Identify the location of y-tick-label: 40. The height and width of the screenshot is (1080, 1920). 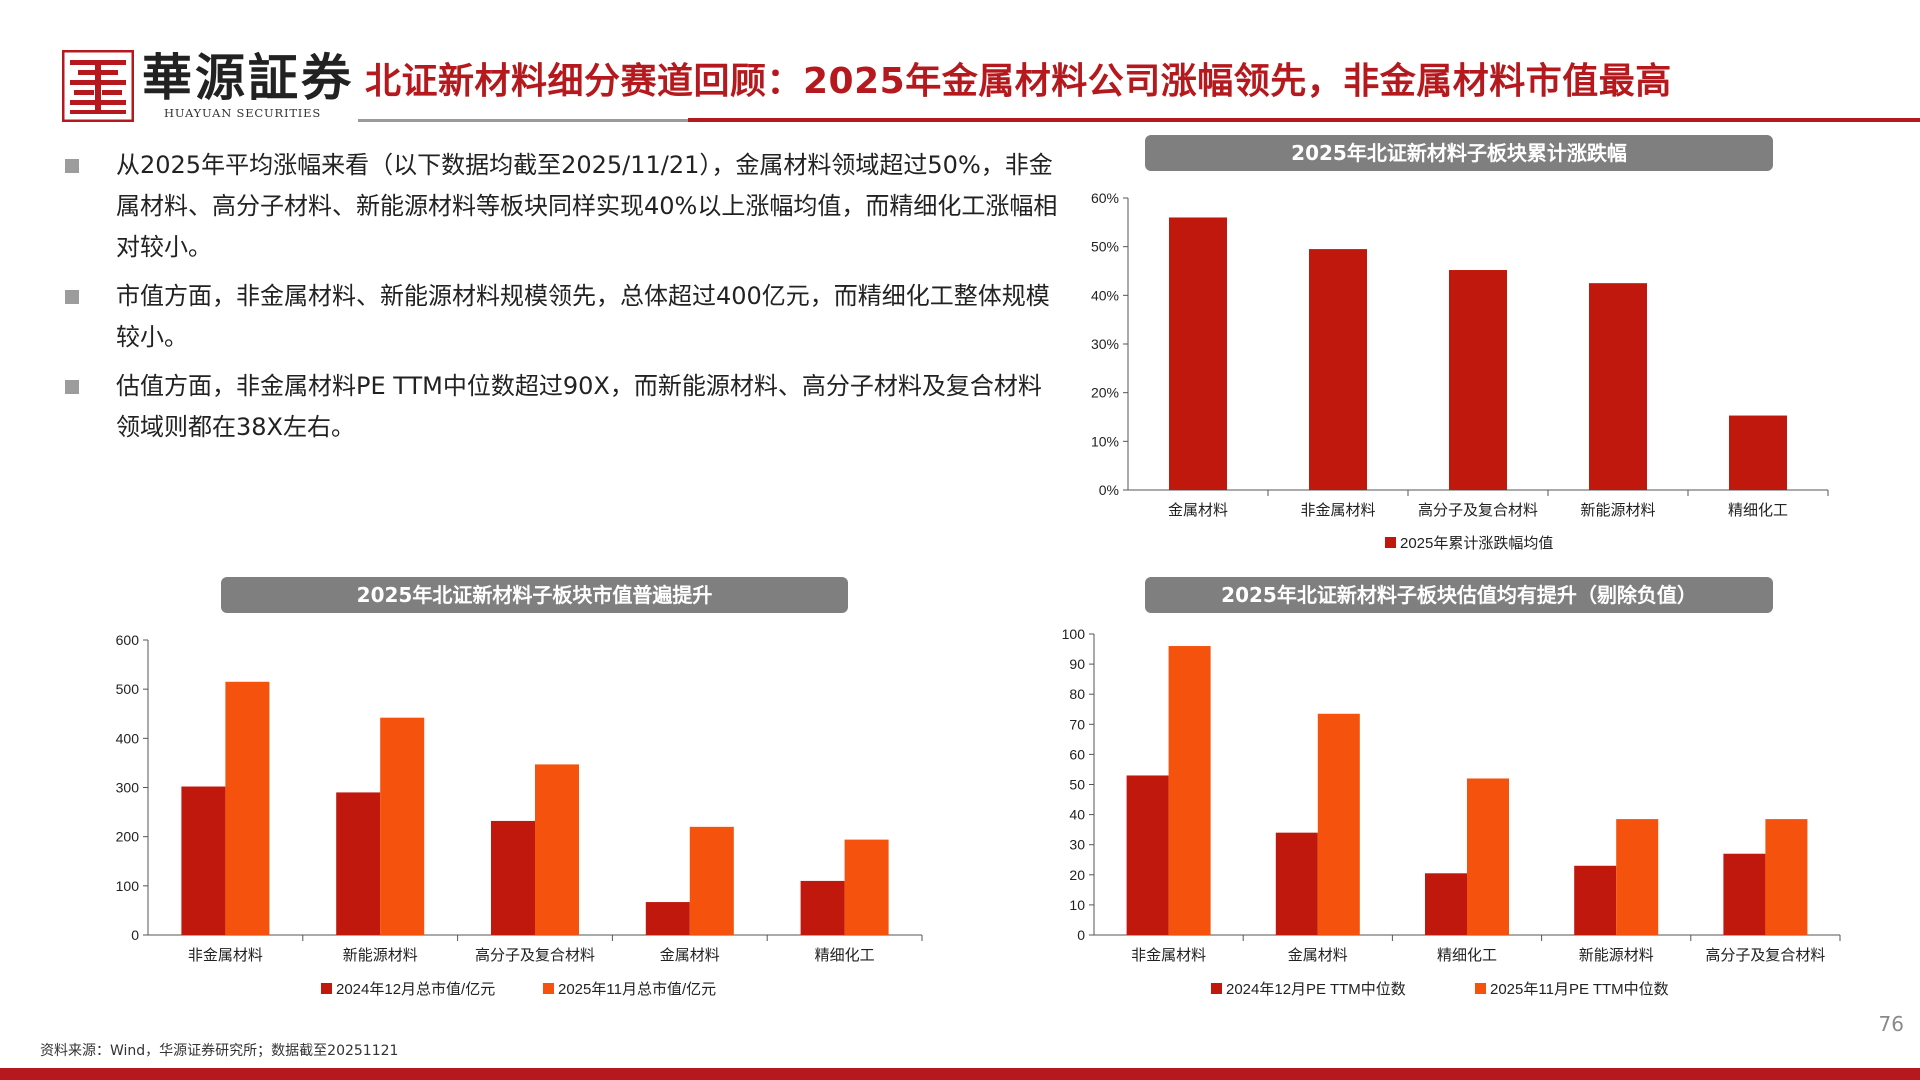
(1077, 815).